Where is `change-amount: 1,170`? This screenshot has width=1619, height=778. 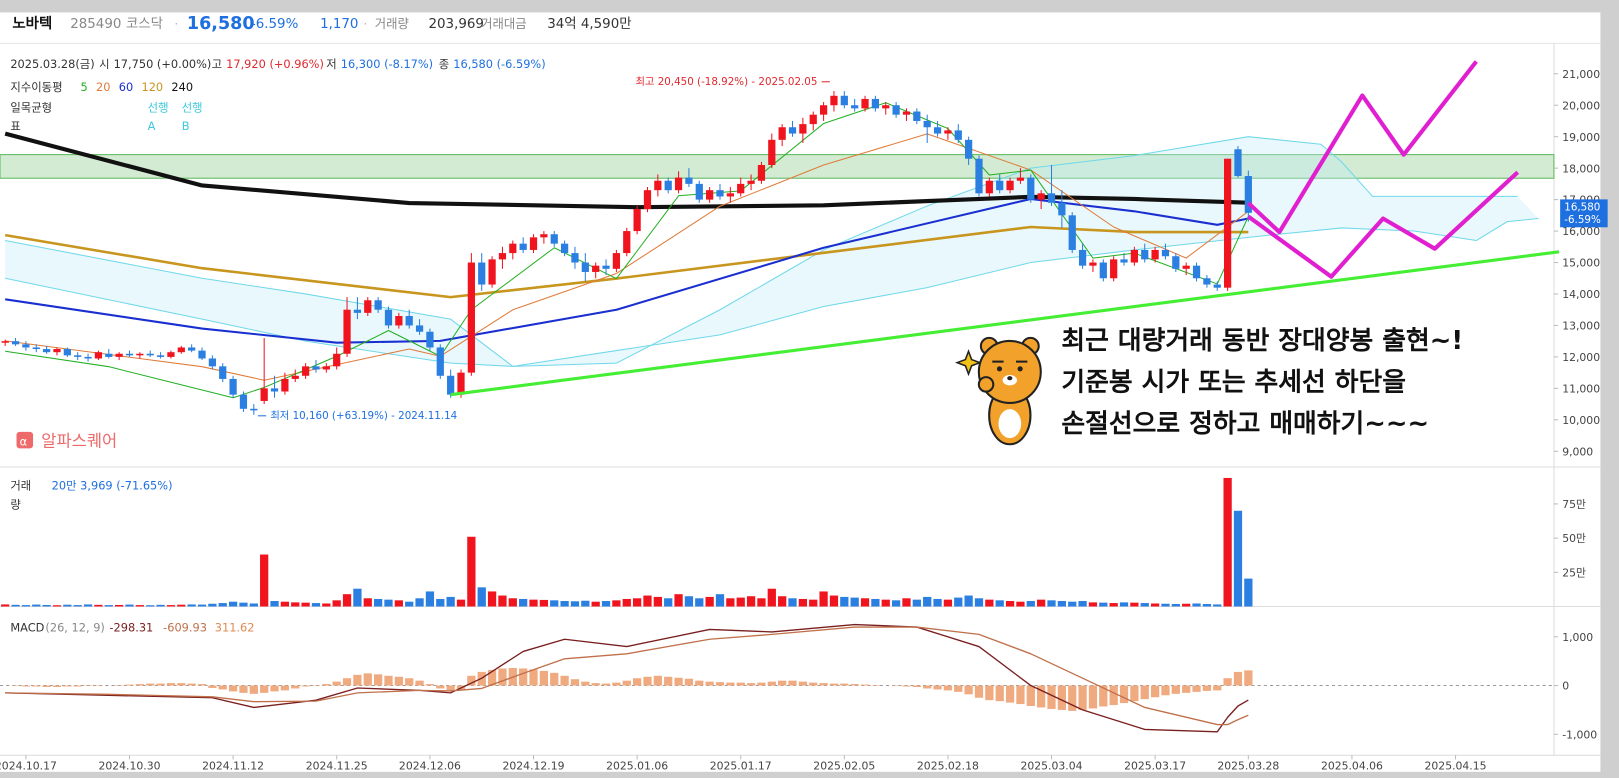 change-amount: 1,170 is located at coordinates (339, 24).